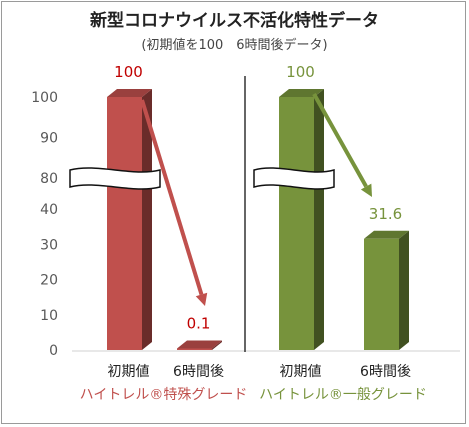  Describe the element at coordinates (294, 178) in the screenshot. I see `axis-break-right` at that location.